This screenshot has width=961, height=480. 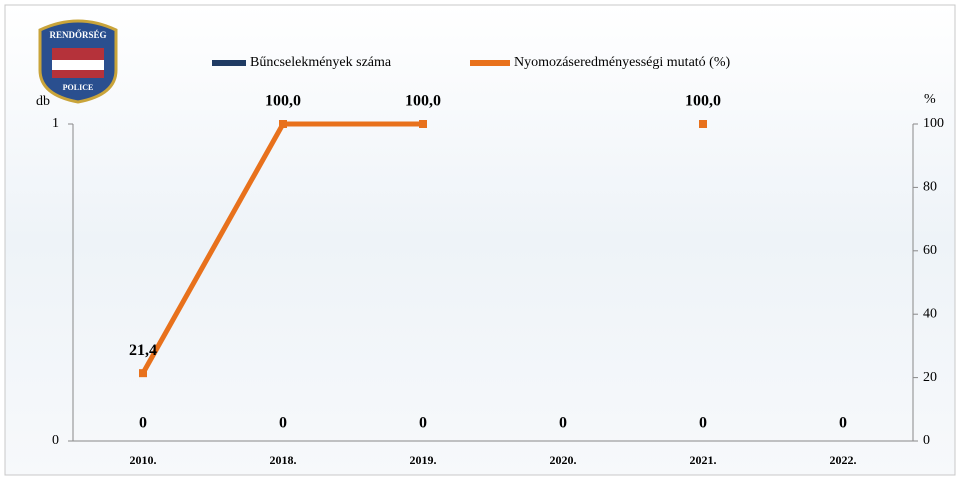 What do you see at coordinates (55, 440) in the screenshot?
I see `y-tick-label: 0` at bounding box center [55, 440].